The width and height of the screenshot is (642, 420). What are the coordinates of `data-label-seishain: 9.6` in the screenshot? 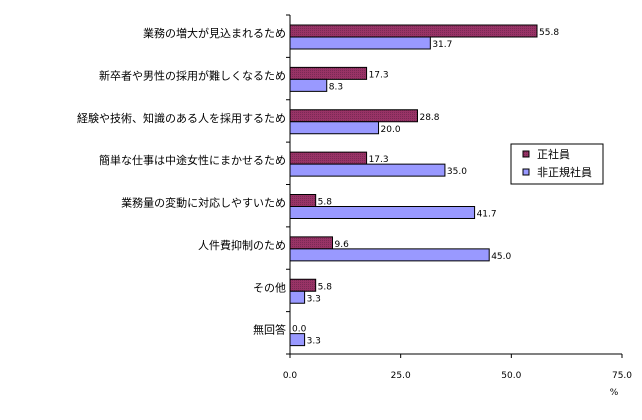 It's located at (341, 245).